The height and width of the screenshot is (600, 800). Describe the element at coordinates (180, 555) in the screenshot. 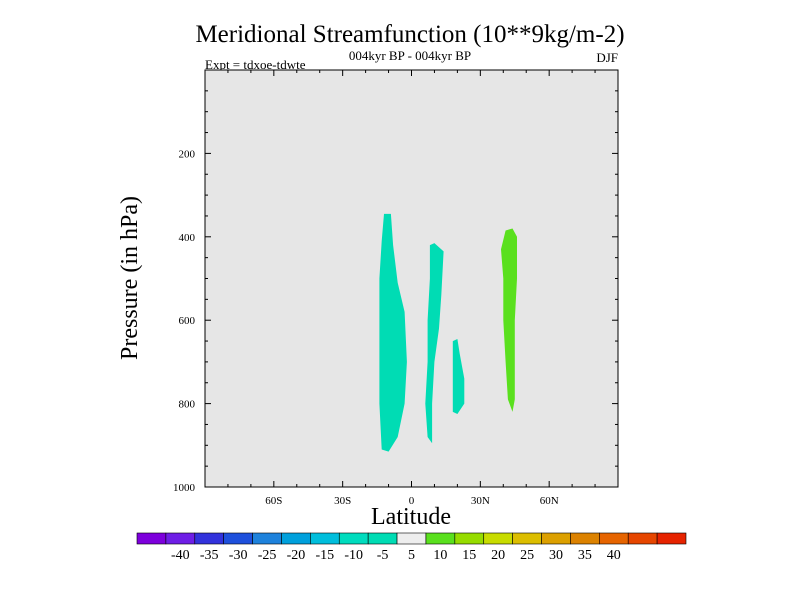

I see `colorbar-label: -40` at that location.